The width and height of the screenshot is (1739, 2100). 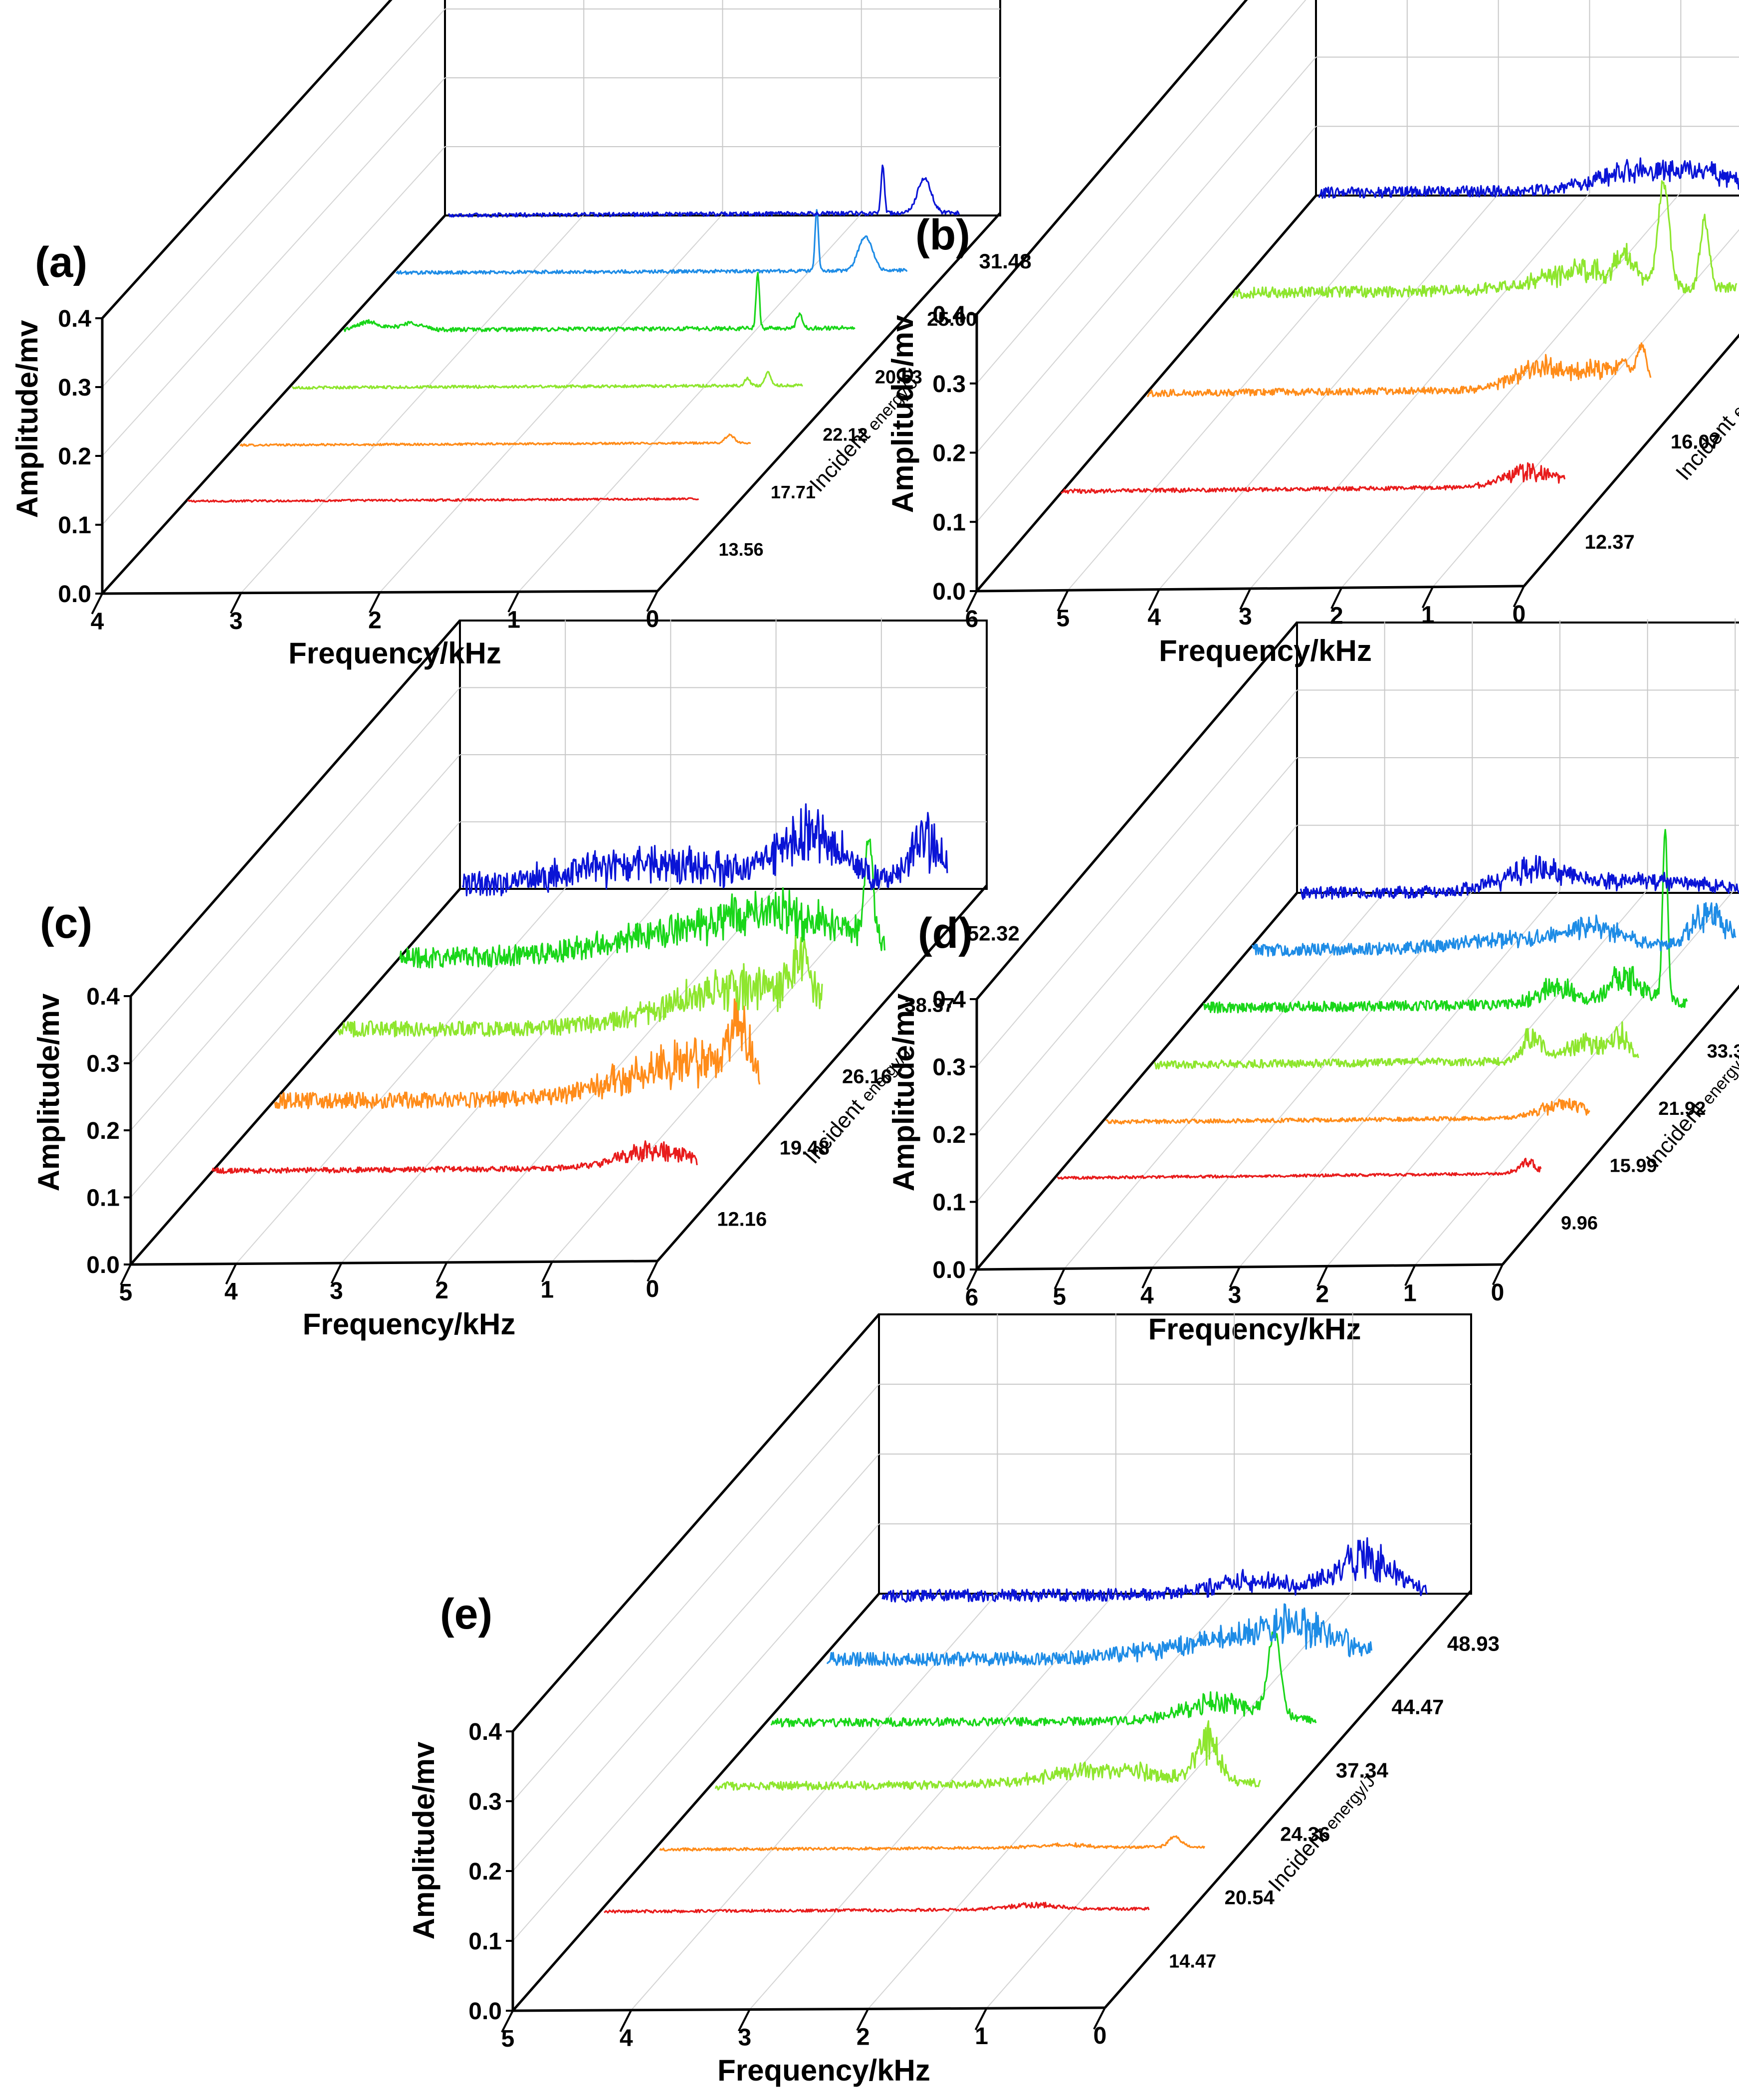 I want to click on energy-label: 20.53, so click(x=899, y=377).